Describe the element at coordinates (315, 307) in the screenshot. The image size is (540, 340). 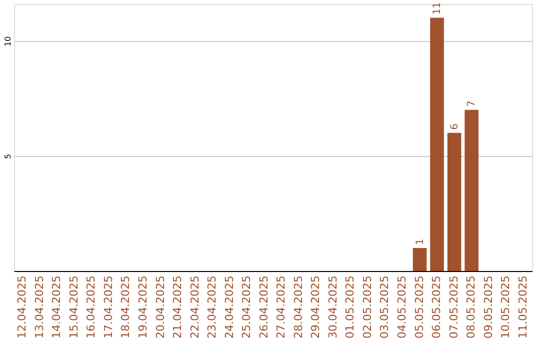
I see `x-tick-label: 29.04.2025` at that location.